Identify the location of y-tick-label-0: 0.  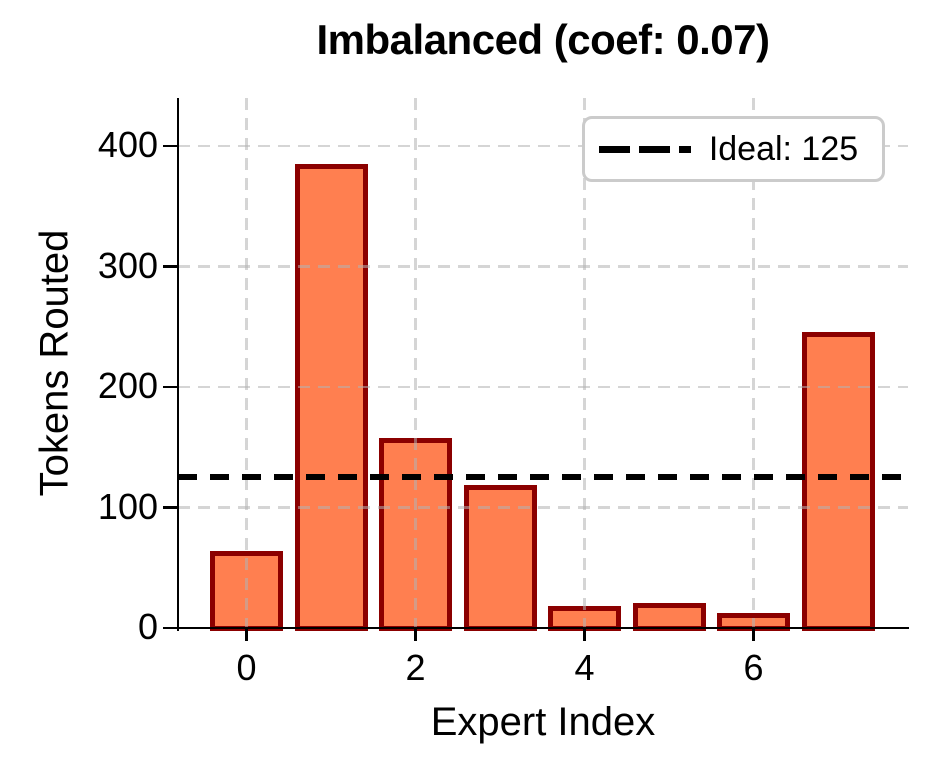
(147, 626).